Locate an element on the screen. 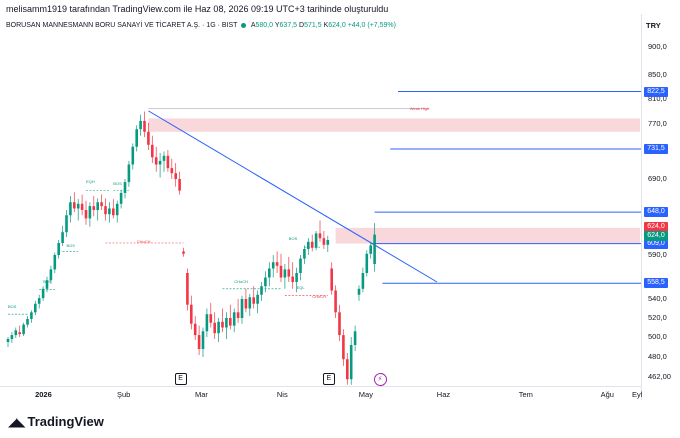 This screenshot has height=438, width=680. high-label: Y is located at coordinates (277, 25).